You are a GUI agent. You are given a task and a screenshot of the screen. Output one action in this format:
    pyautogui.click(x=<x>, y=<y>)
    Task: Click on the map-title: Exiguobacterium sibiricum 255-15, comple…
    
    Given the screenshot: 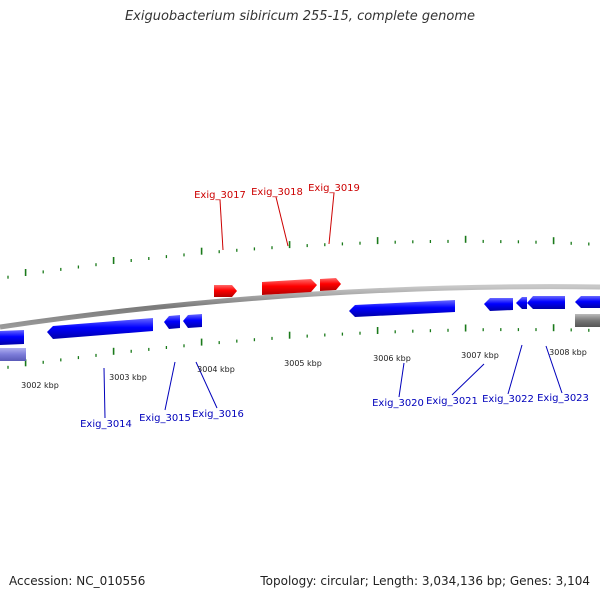 What is the action you would take?
    pyautogui.click(x=300, y=16)
    